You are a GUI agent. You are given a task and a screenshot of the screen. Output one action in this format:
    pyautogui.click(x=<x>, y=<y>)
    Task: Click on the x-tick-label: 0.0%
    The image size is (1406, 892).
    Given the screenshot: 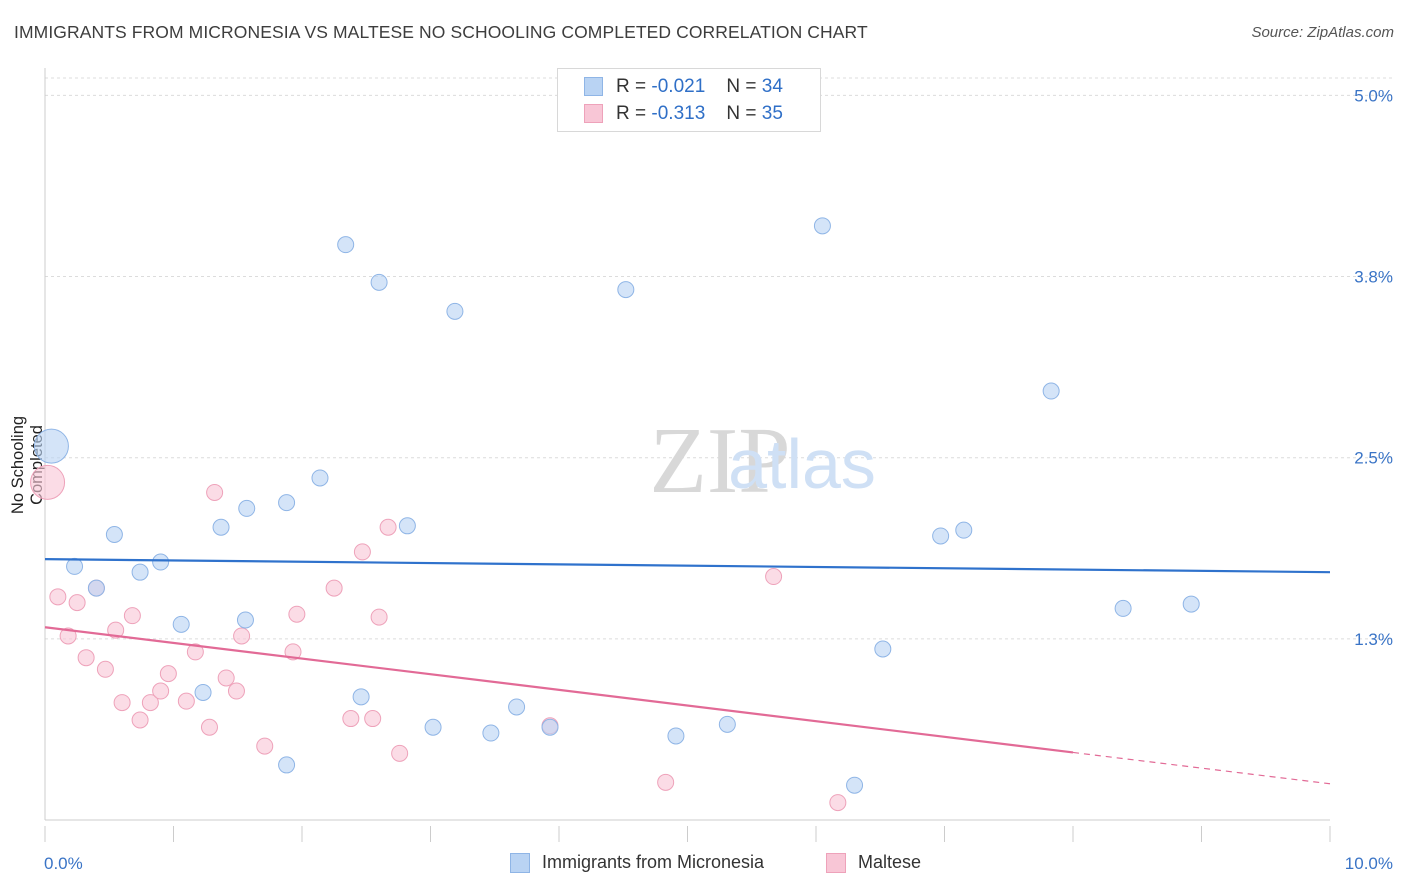 What is the action you would take?
    pyautogui.click(x=63, y=863)
    